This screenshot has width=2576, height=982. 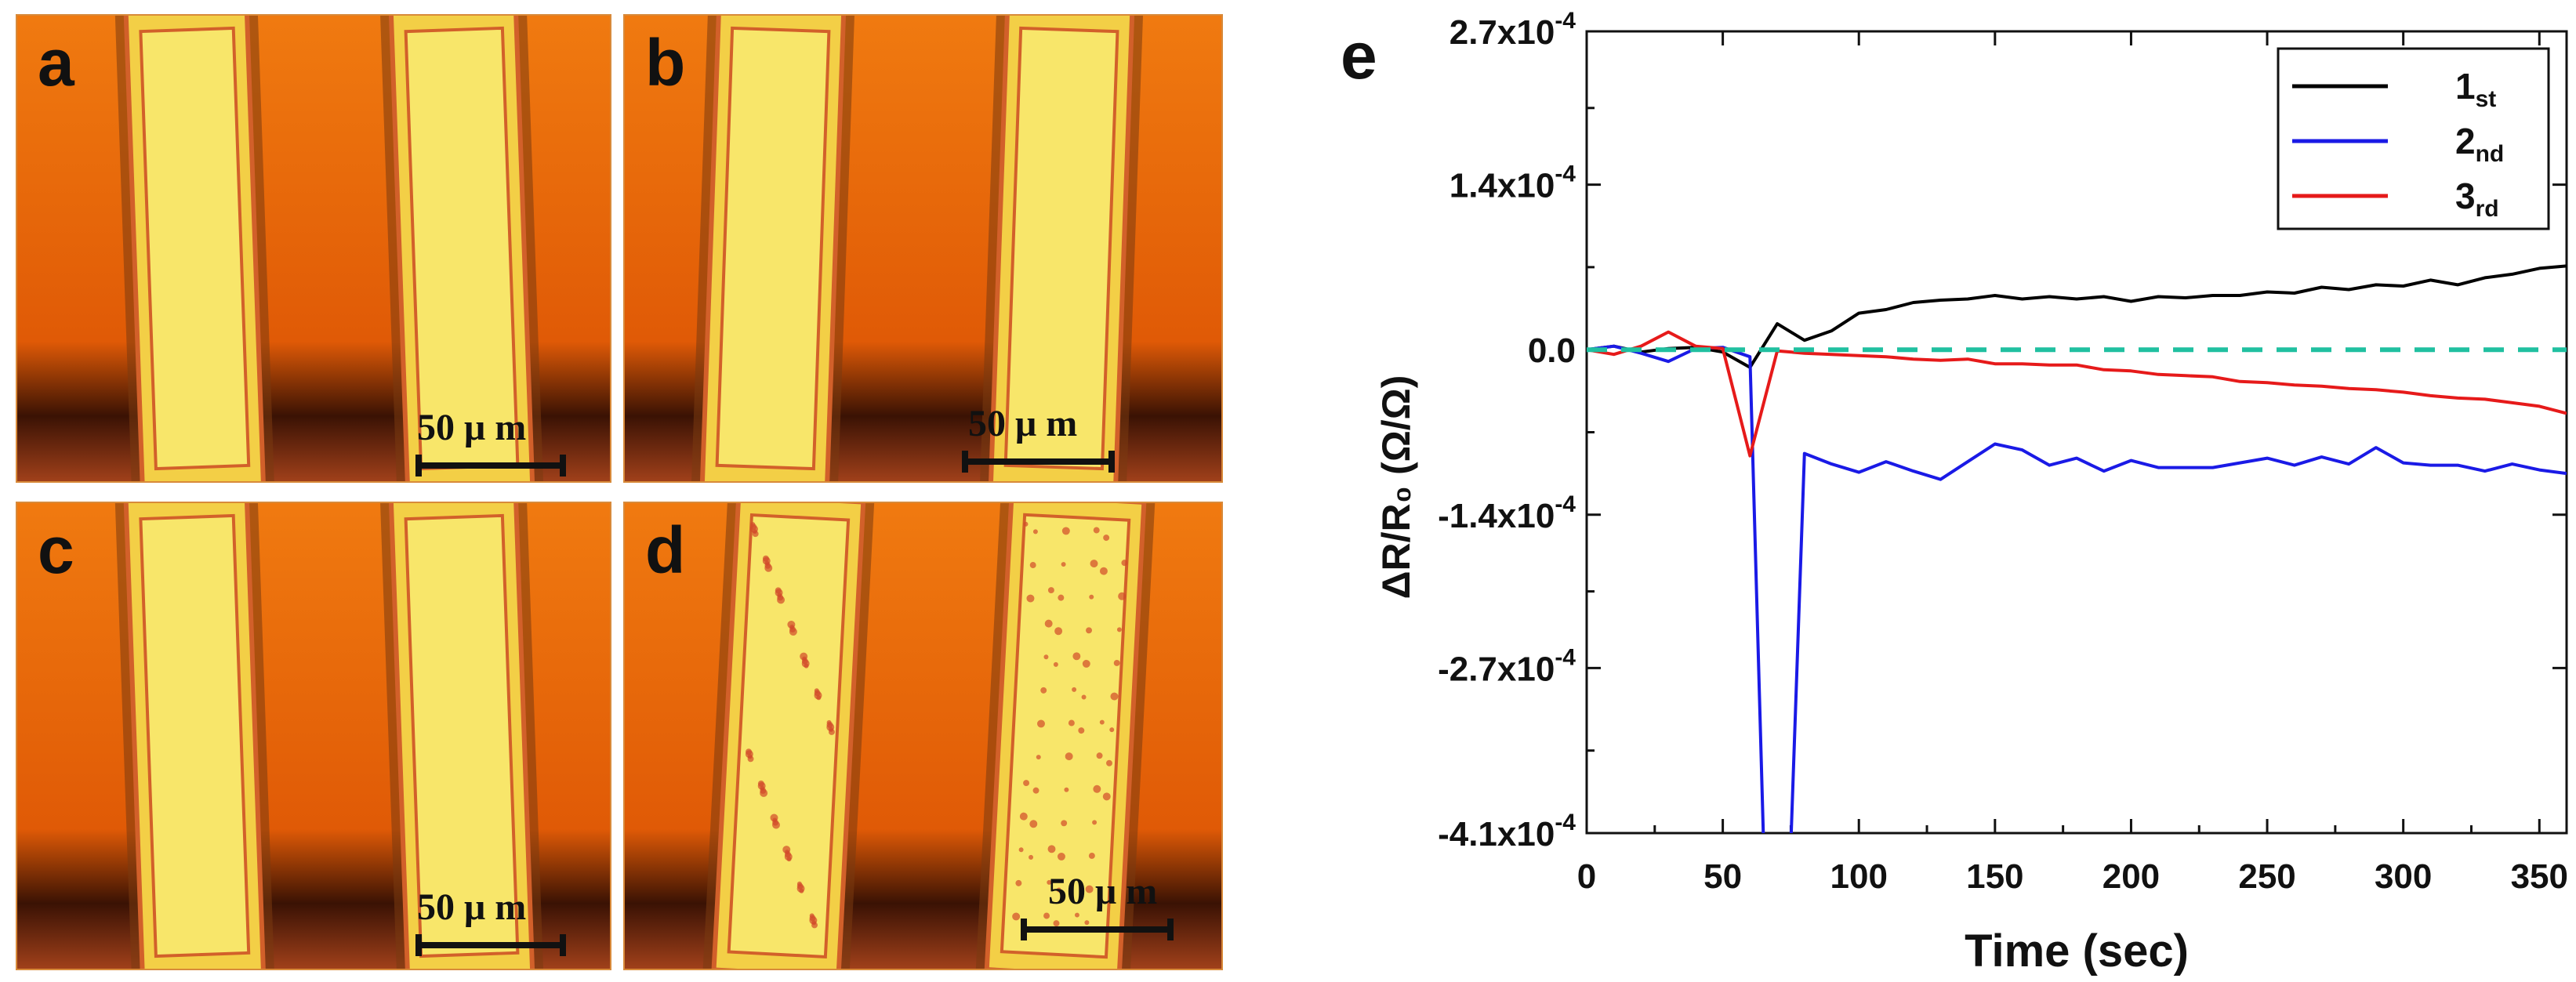 I want to click on y-tick-label: -1.4x10⁻⁴, so click(x=1507, y=513).